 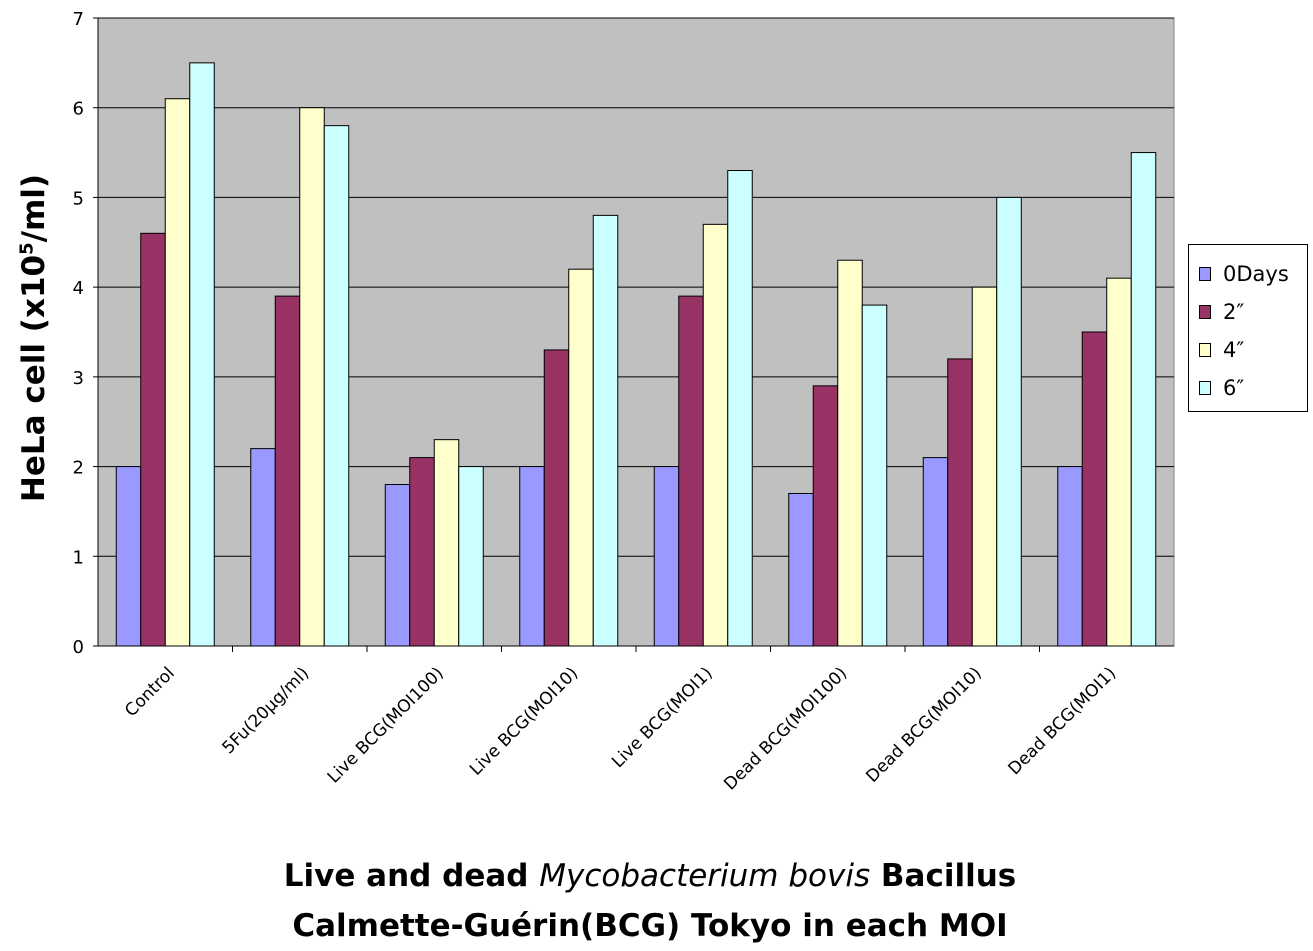 I want to click on y-tick-label: 4, so click(x=78, y=288).